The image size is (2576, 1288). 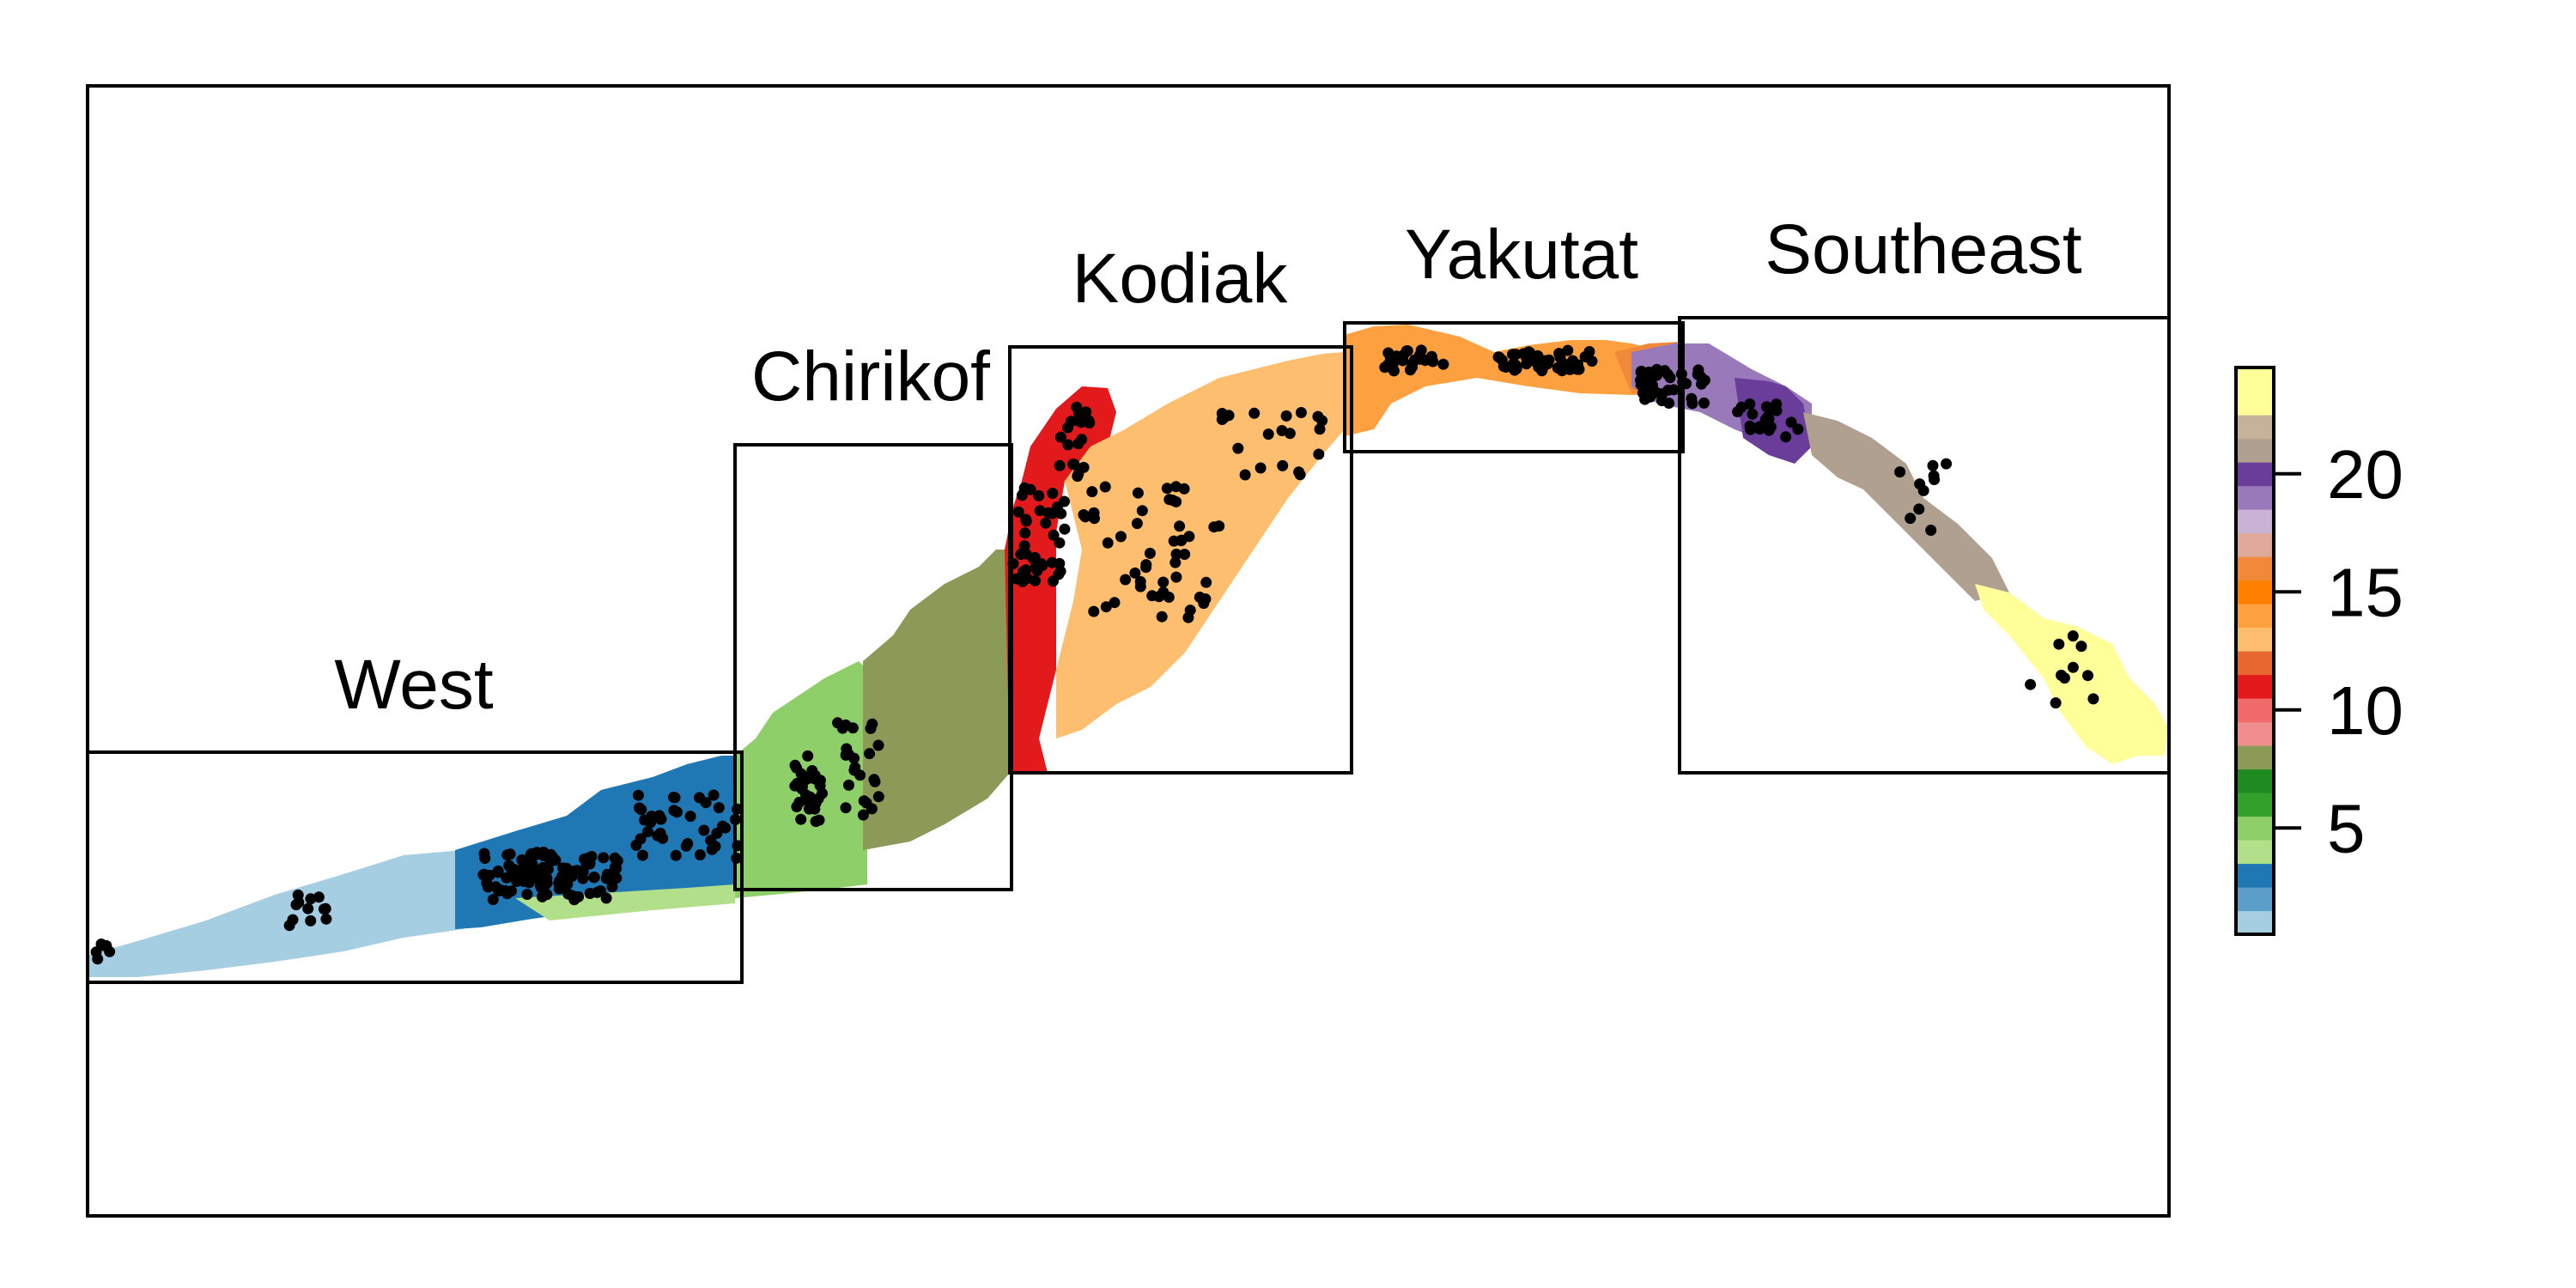 What do you see at coordinates (1923, 250) in the screenshot?
I see `region-label-southeast: Southeast` at bounding box center [1923, 250].